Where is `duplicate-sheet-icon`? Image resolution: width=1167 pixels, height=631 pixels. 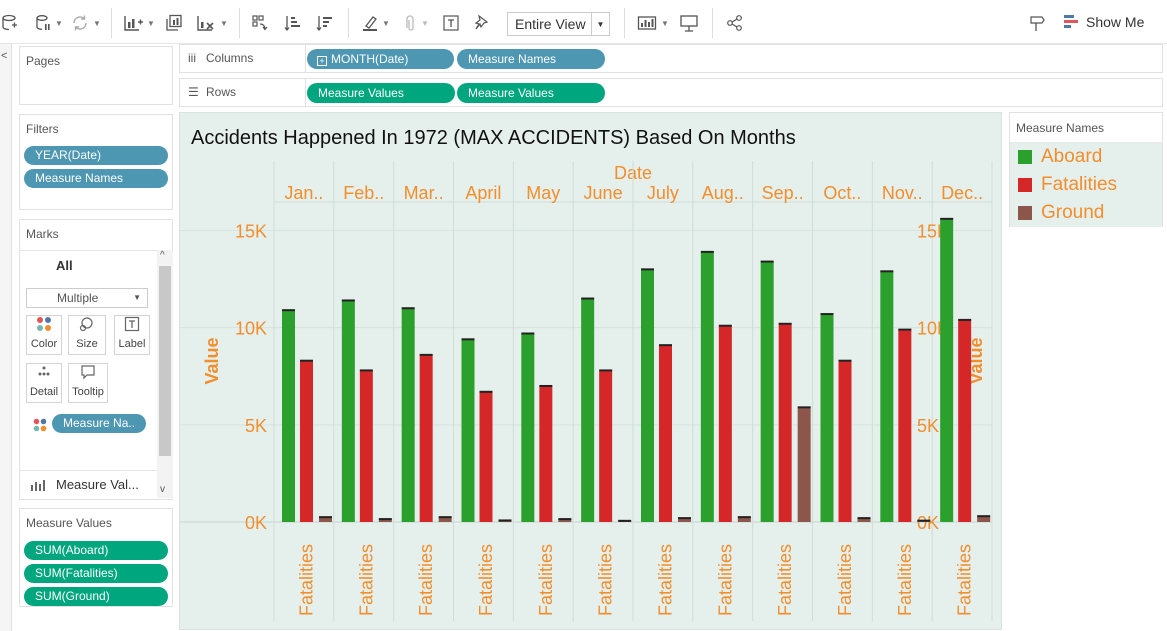 duplicate-sheet-icon is located at coordinates (174, 23).